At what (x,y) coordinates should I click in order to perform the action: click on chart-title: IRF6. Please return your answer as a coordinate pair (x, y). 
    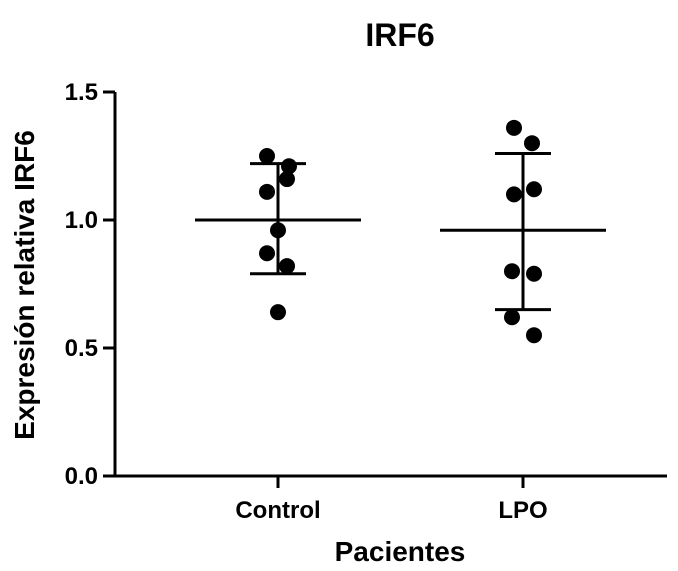
    Looking at the image, I should click on (399, 35).